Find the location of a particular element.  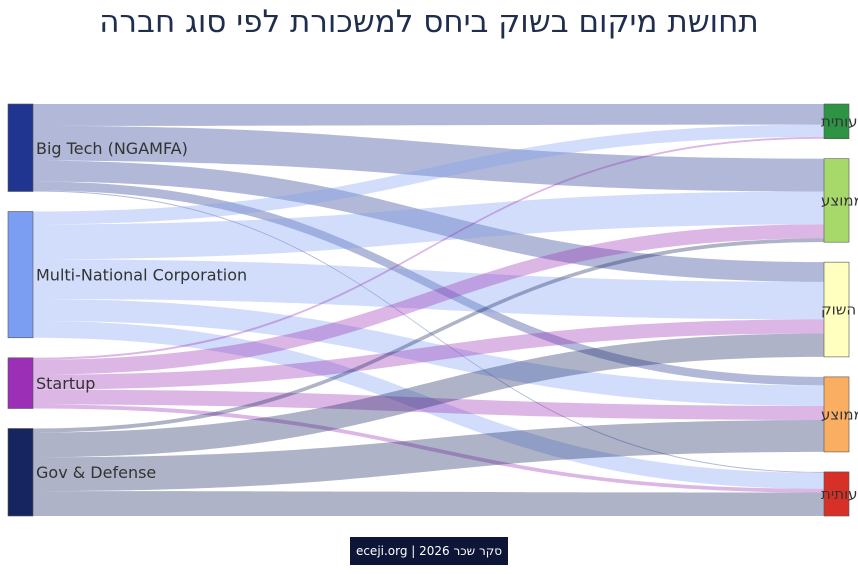

target-label-2: מעל הממוצע is located at coordinates (839, 200).